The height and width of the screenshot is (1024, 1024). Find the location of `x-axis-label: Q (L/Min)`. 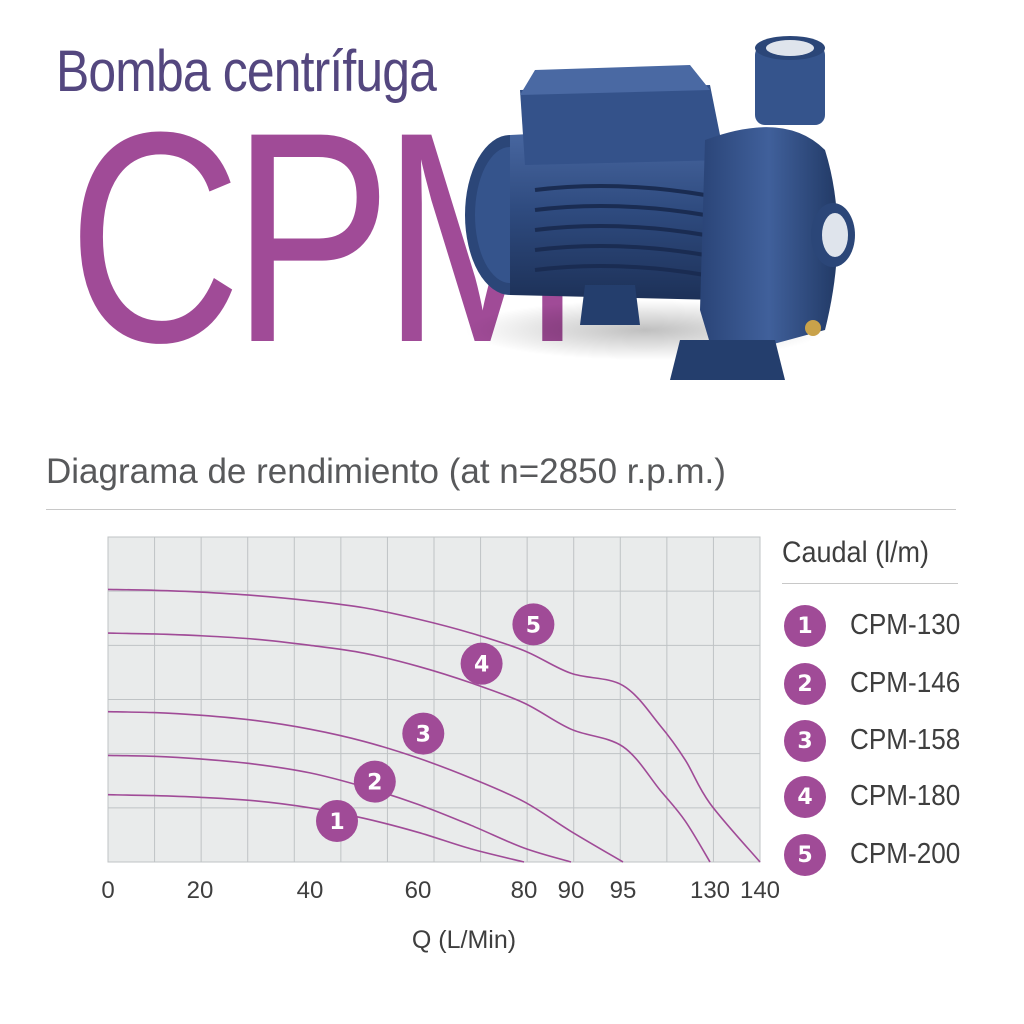

x-axis-label: Q (L/Min) is located at coordinates (464, 940).